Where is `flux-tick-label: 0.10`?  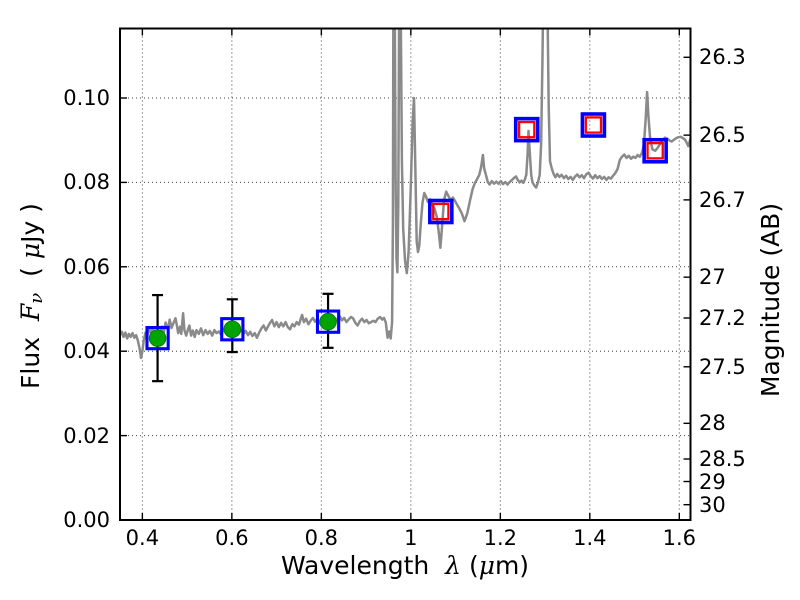
flux-tick-label: 0.10 is located at coordinates (86, 98).